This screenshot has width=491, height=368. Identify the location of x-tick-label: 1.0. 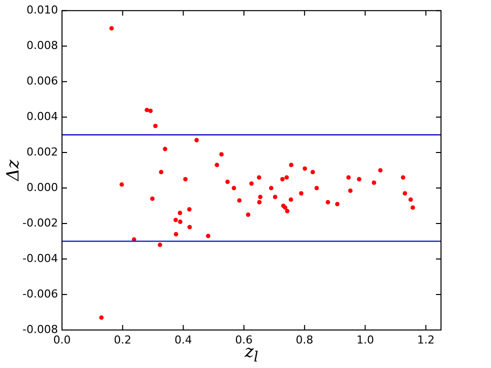
(365, 339).